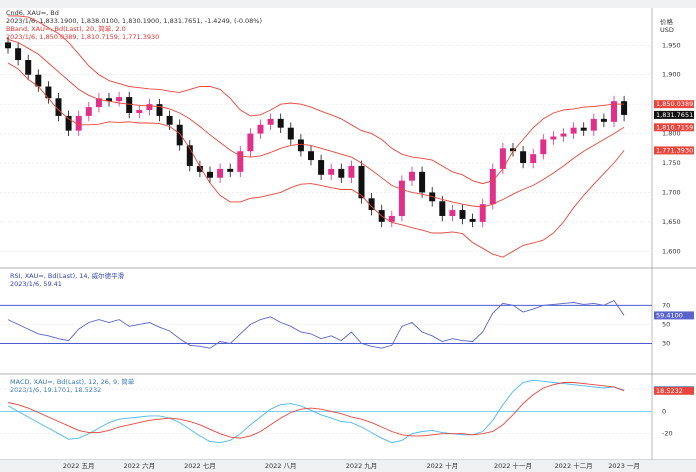 Image resolution: width=696 pixels, height=472 pixels. I want to click on chart-title: Cnd6, XAU=, Bd, so click(32, 13).